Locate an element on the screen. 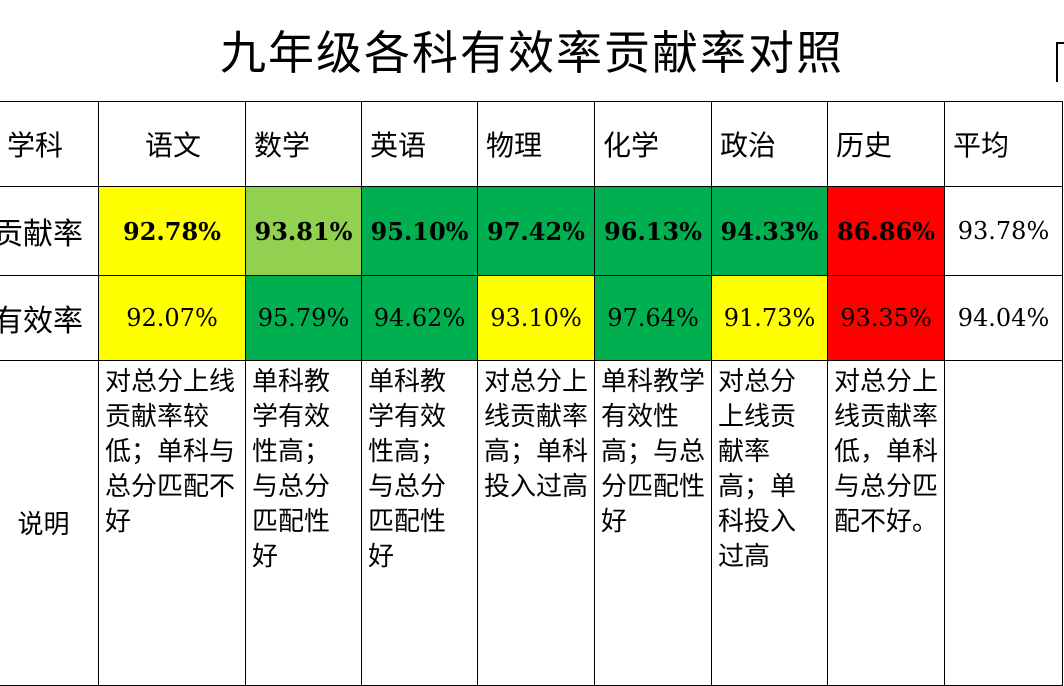 The image size is (1064, 686). note-physics: 对总分上线贡献率高；单科投入过高 is located at coordinates (536, 523).